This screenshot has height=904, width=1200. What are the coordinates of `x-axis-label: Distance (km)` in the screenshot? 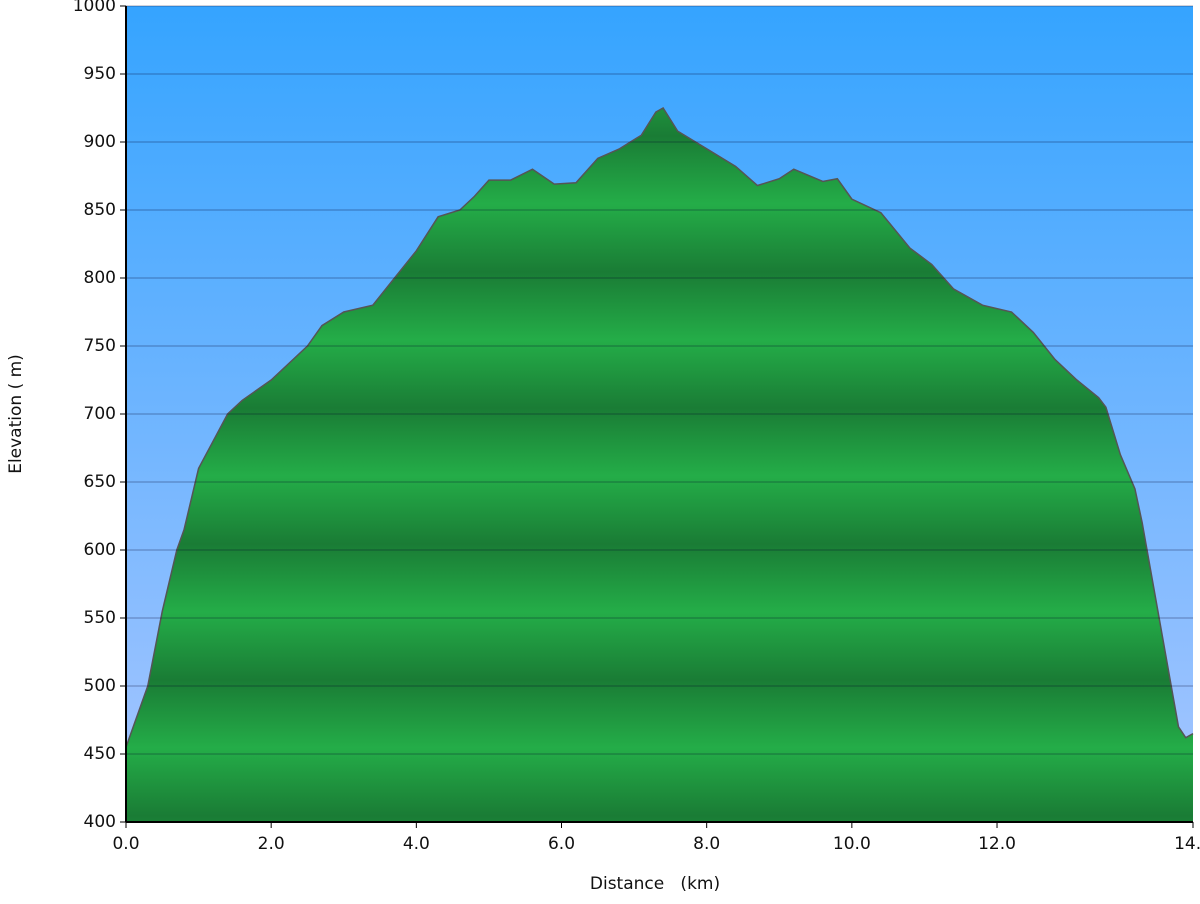 It's located at (655, 884).